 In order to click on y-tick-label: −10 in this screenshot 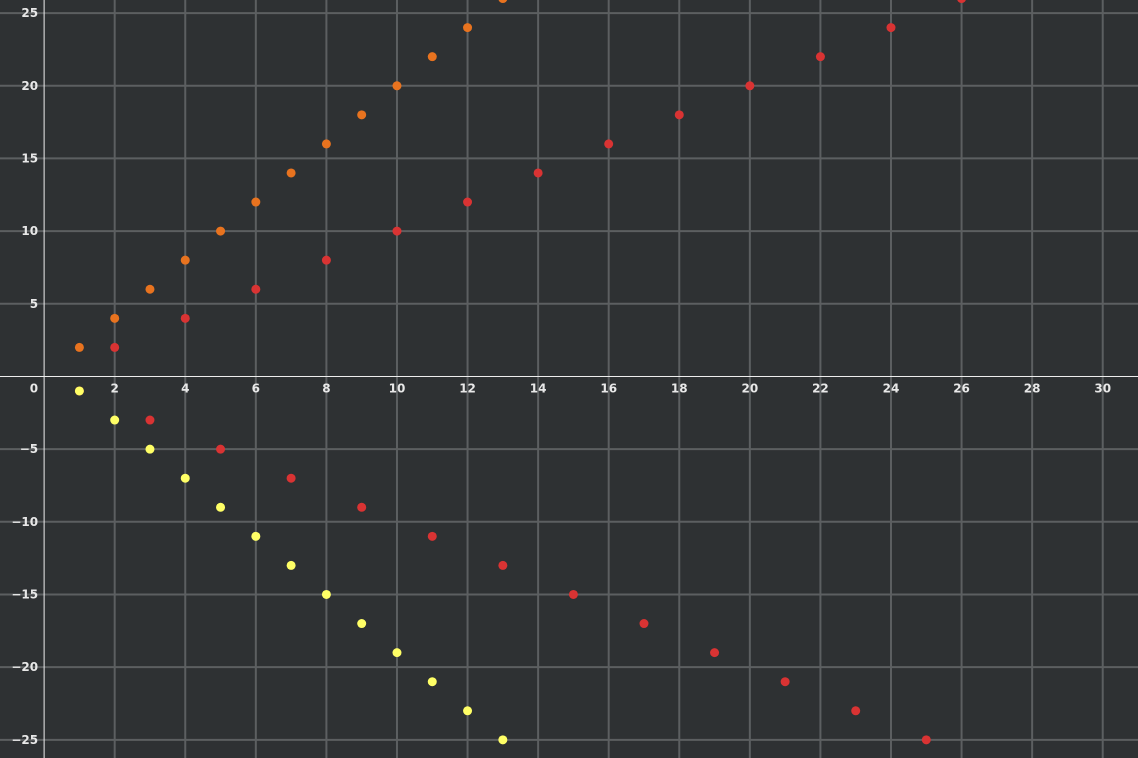, I will do `click(24, 522)`.